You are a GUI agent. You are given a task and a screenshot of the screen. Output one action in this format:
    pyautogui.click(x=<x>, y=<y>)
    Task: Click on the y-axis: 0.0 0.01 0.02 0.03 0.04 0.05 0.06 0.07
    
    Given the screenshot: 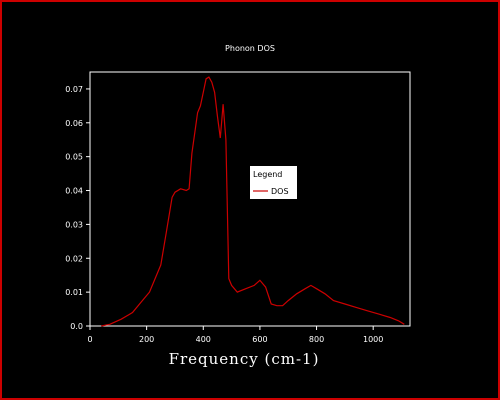 What is the action you would take?
    pyautogui.click(x=77, y=208)
    